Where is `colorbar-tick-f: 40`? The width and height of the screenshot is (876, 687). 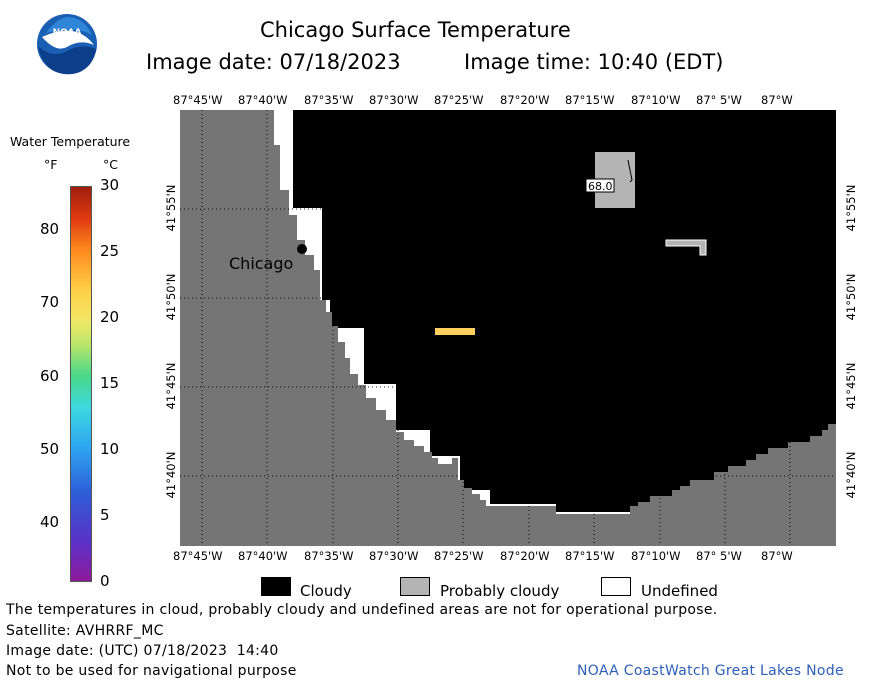 colorbar-tick-f: 40 is located at coordinates (50, 522).